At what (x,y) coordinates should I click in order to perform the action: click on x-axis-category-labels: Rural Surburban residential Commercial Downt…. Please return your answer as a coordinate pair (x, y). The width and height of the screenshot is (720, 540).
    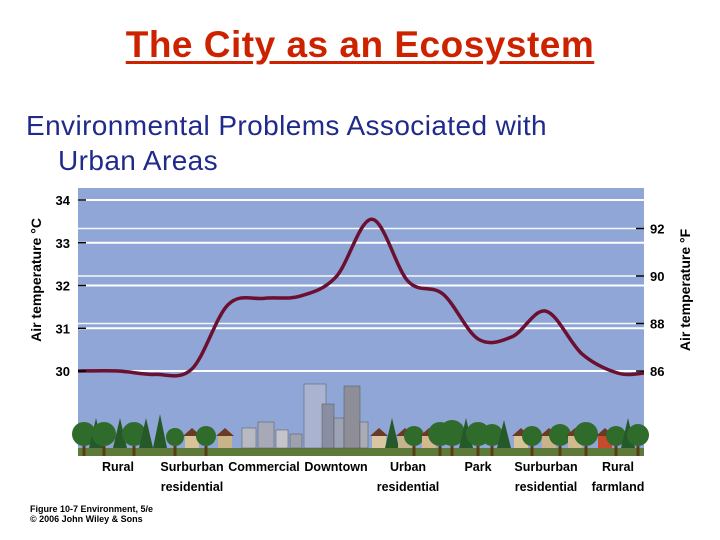
    Looking at the image, I should click on (373, 477).